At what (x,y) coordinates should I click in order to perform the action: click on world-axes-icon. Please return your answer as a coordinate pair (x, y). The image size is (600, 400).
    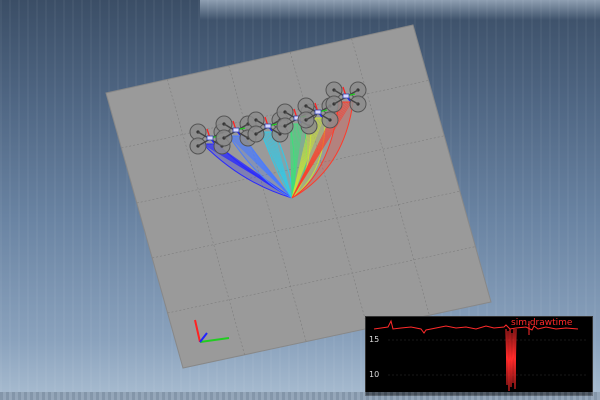
    Looking at the image, I should click on (212, 331).